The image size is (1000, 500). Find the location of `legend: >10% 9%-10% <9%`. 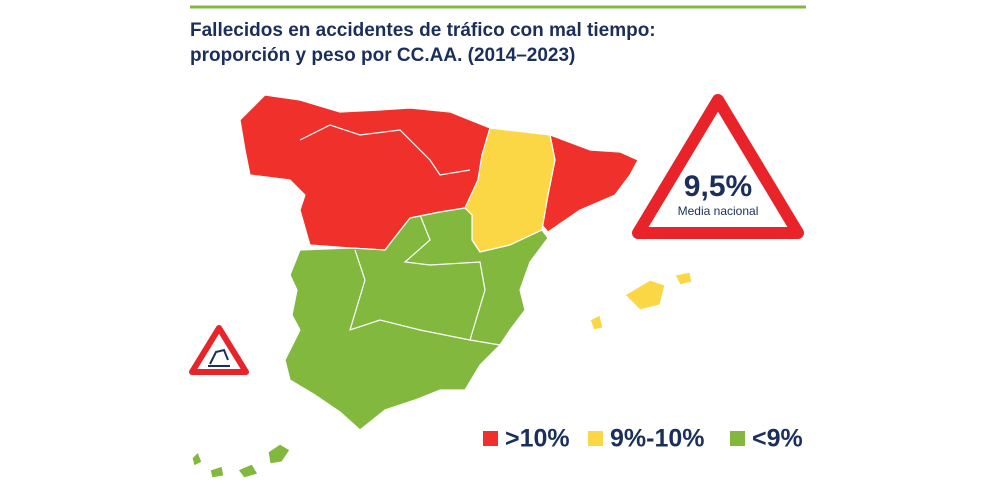

legend: >10% 9%-10% <9% is located at coordinates (643, 439).